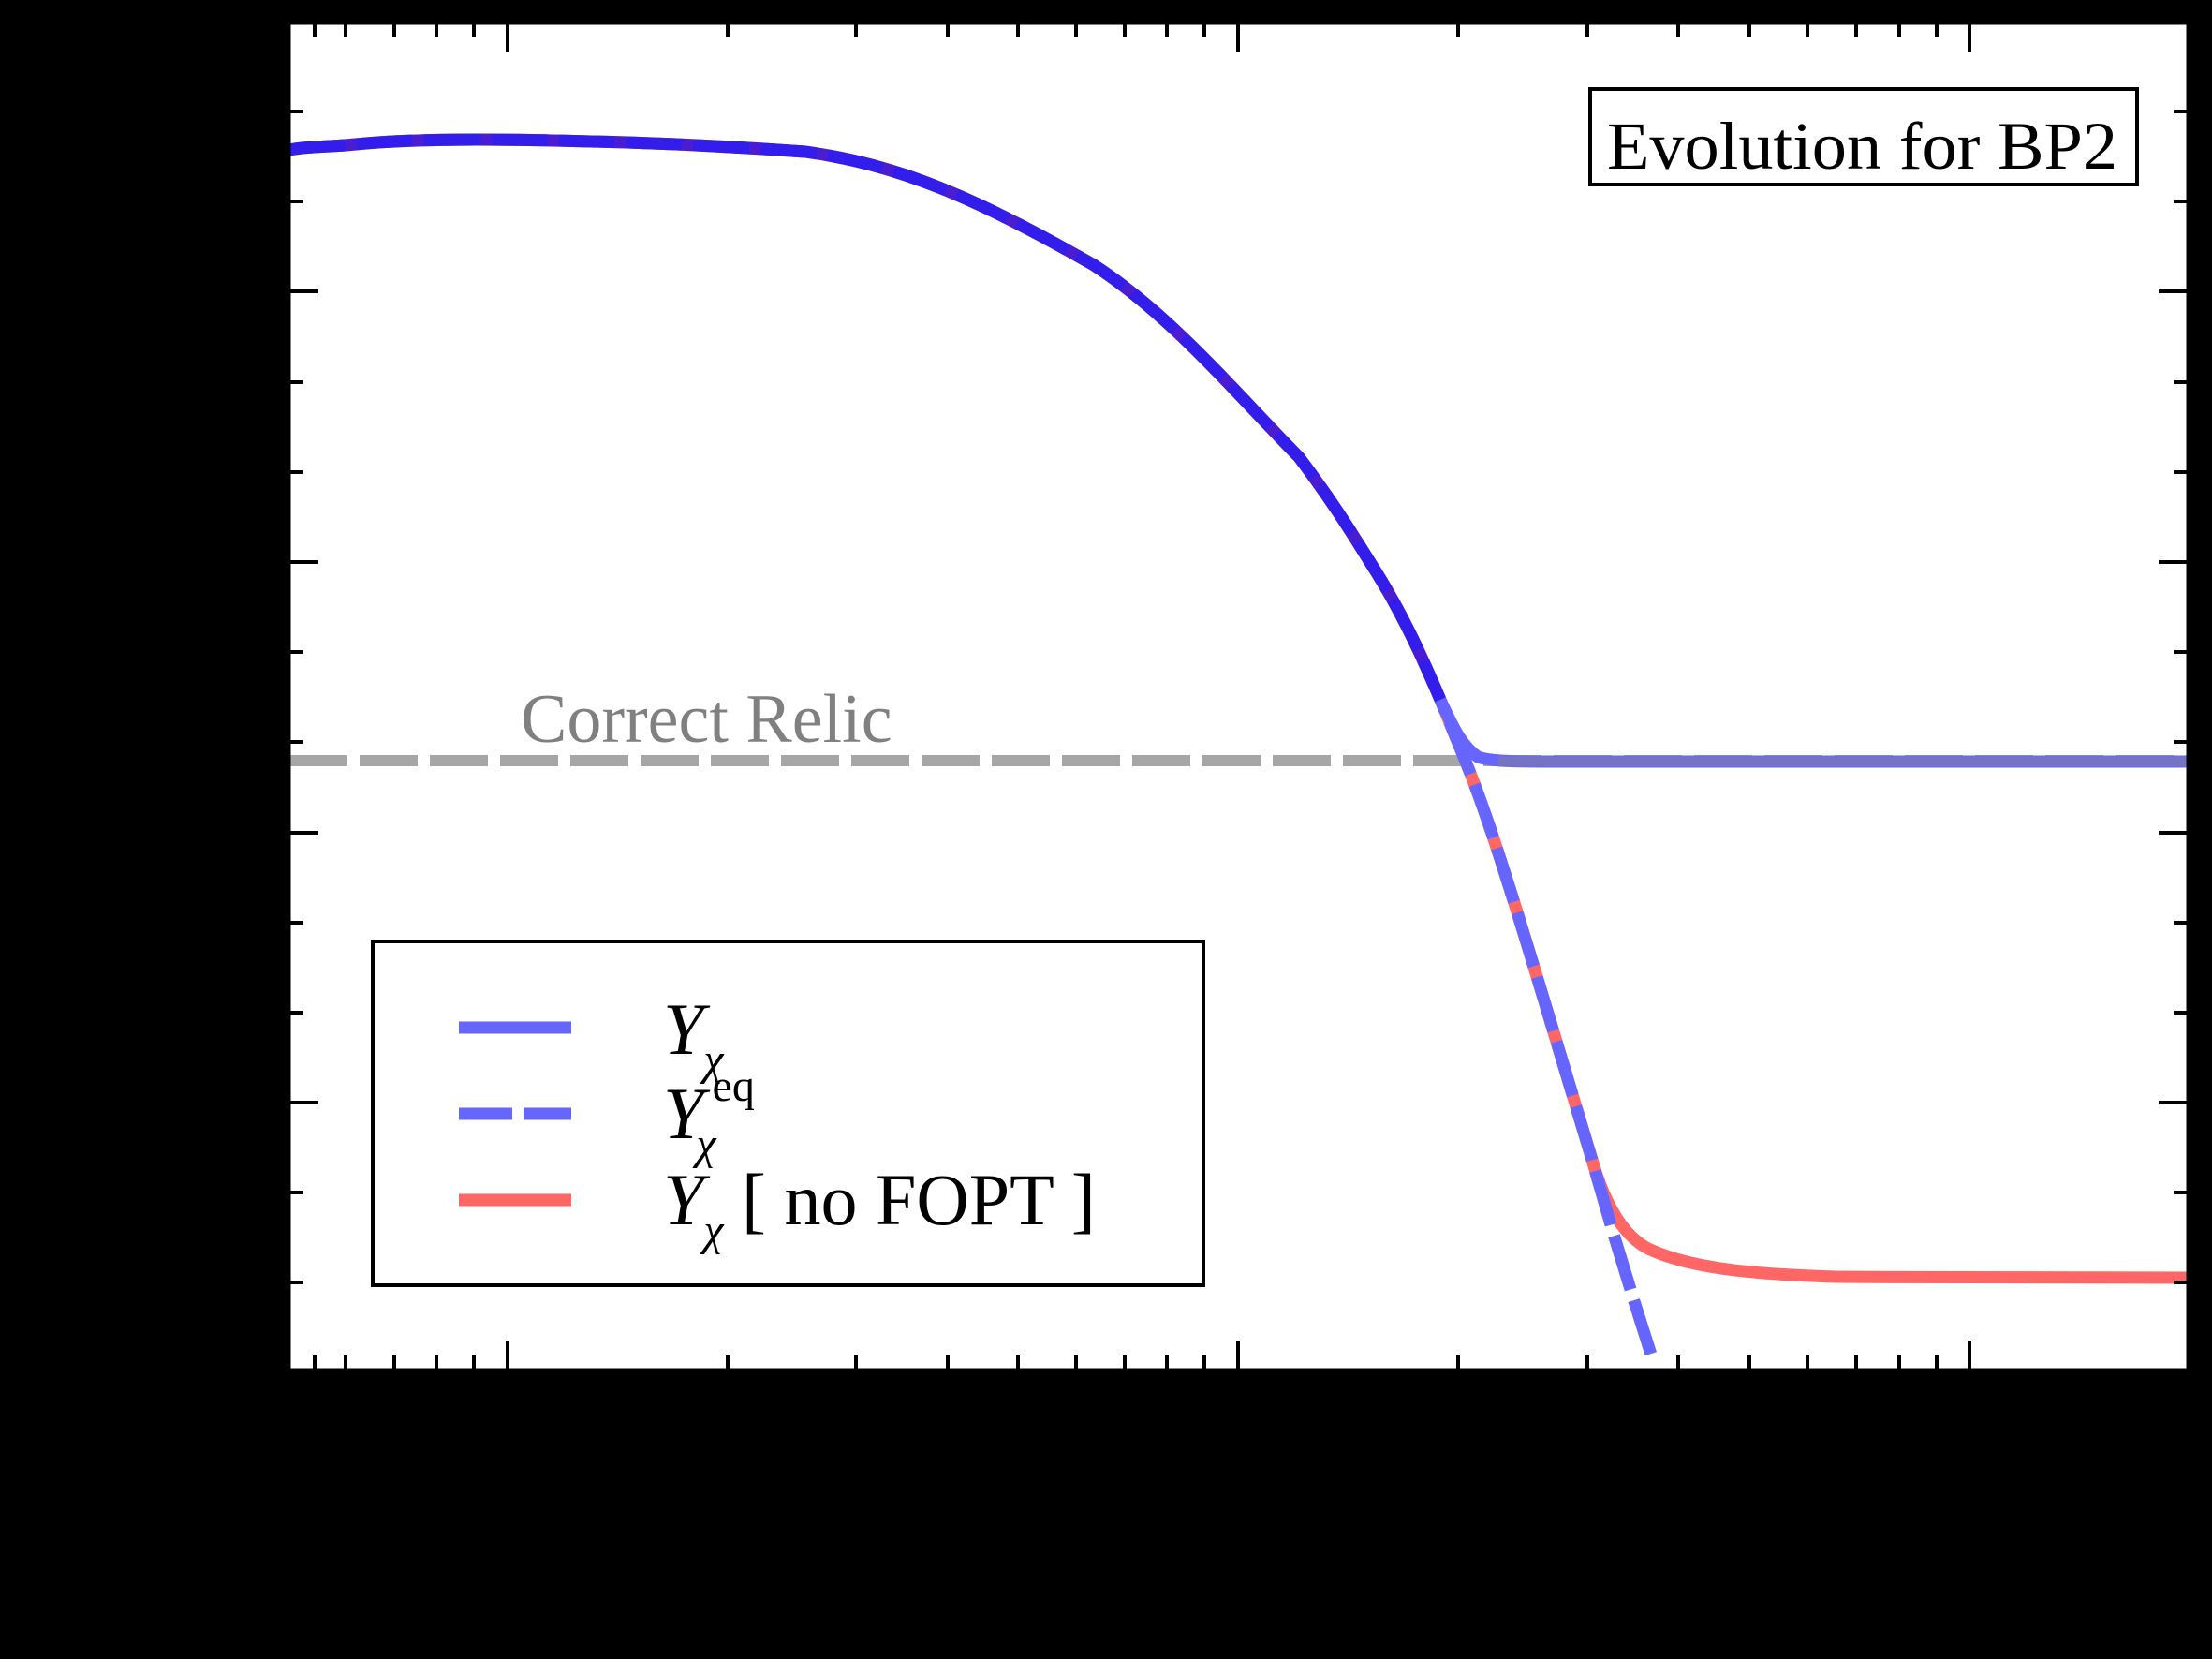 The height and width of the screenshot is (1659, 2212). What do you see at coordinates (687, 1029) in the screenshot?
I see `legend-symbol: Y` at bounding box center [687, 1029].